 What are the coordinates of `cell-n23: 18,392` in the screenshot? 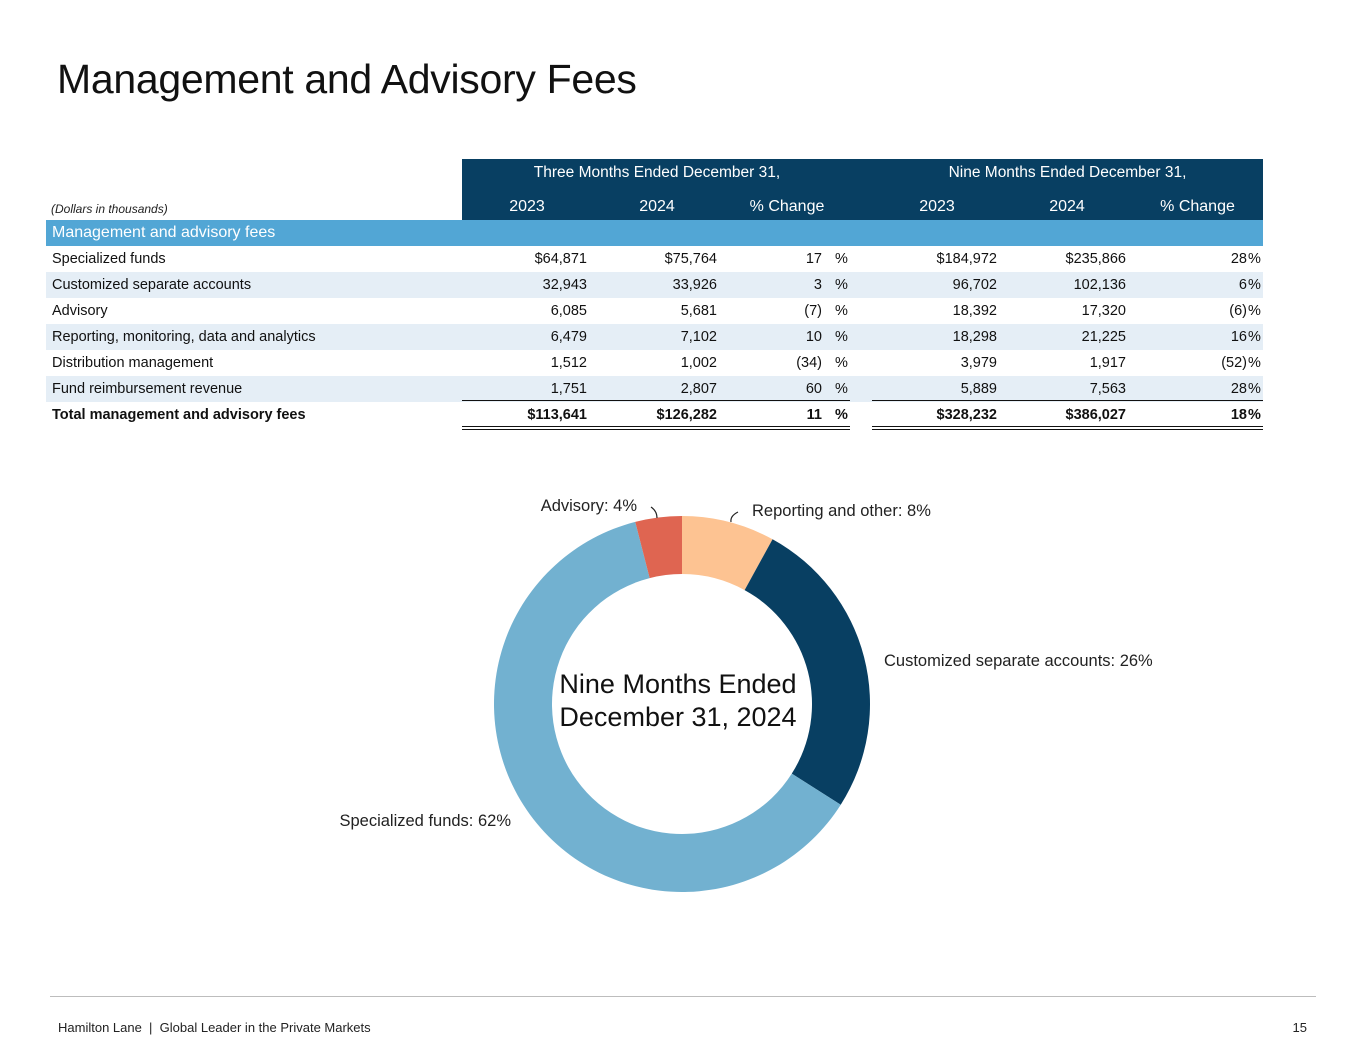 It's located at (974, 311).